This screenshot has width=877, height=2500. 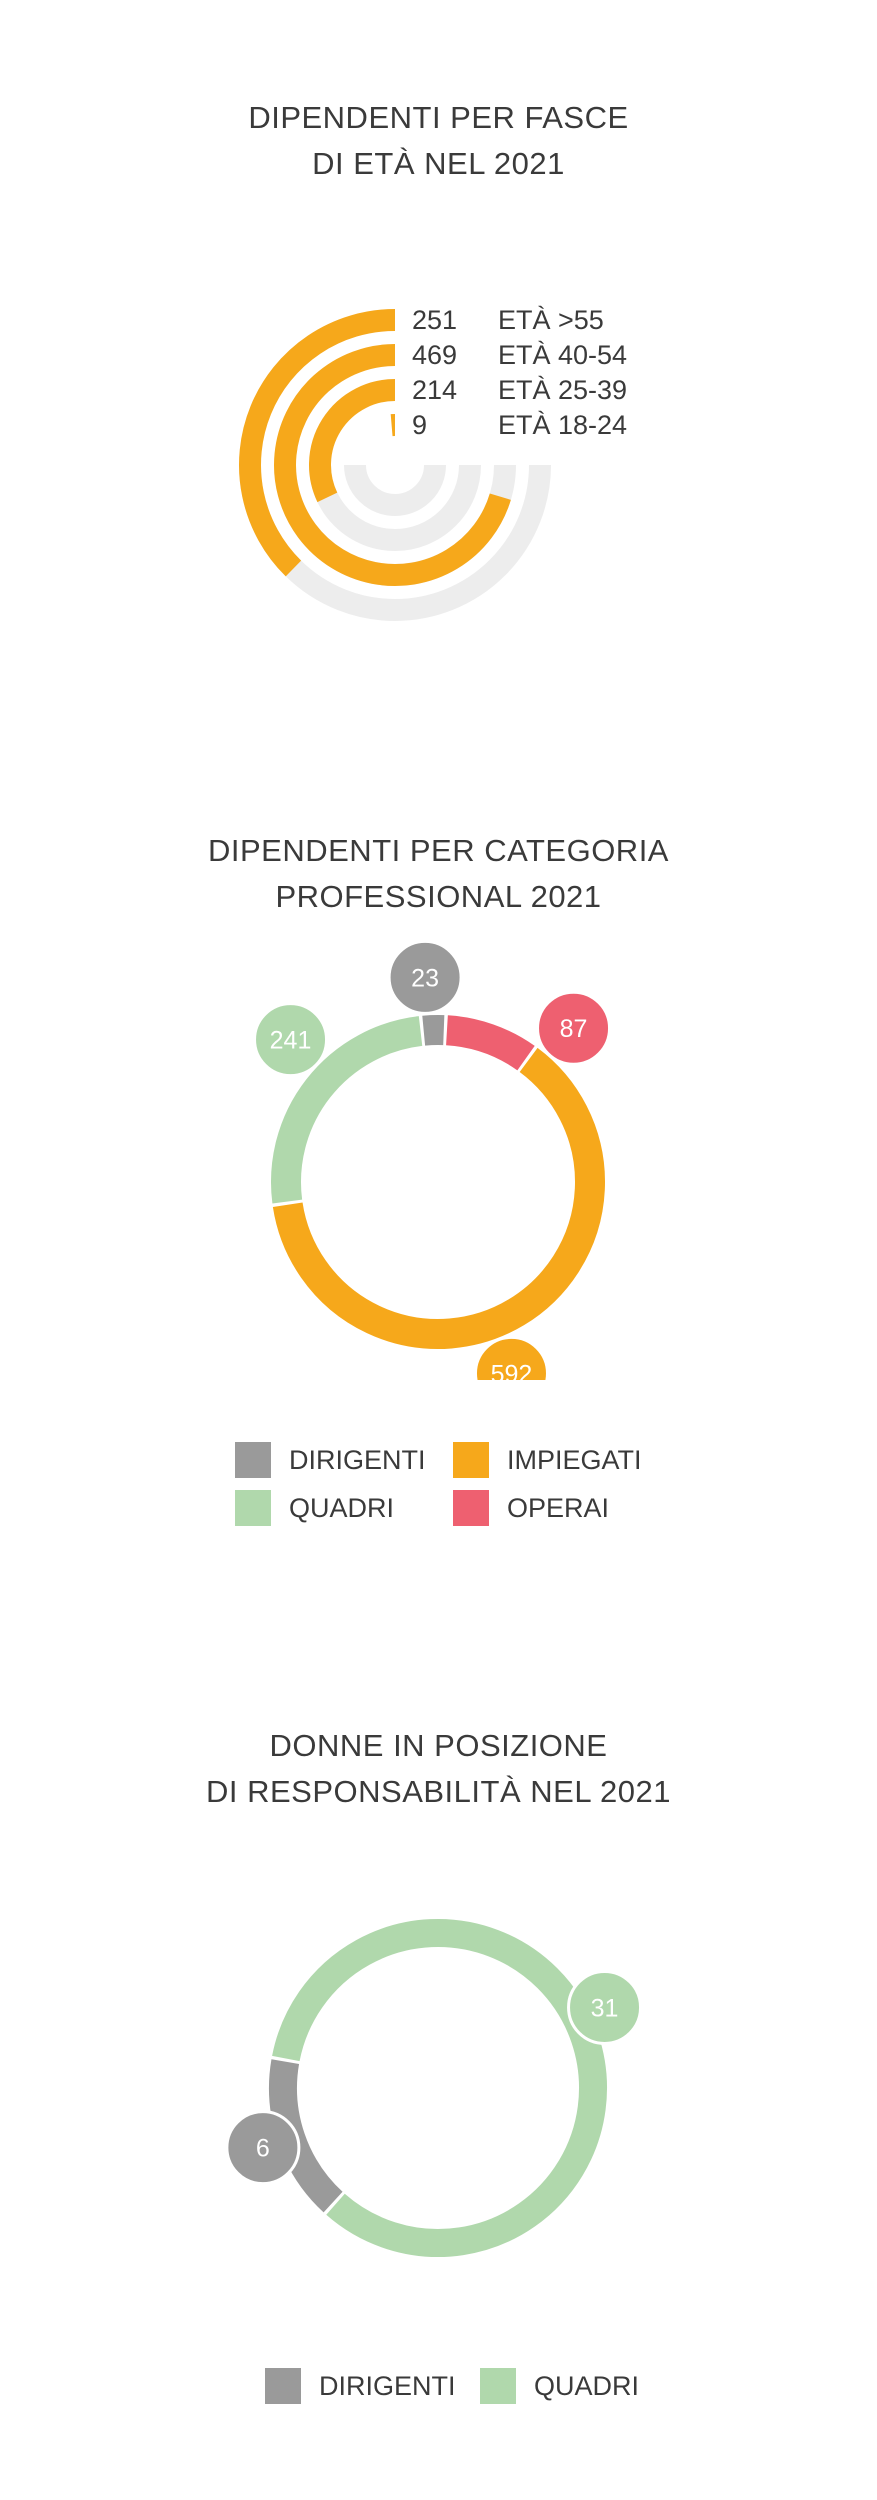 I want to click on age-value-label: 251, so click(x=434, y=320).